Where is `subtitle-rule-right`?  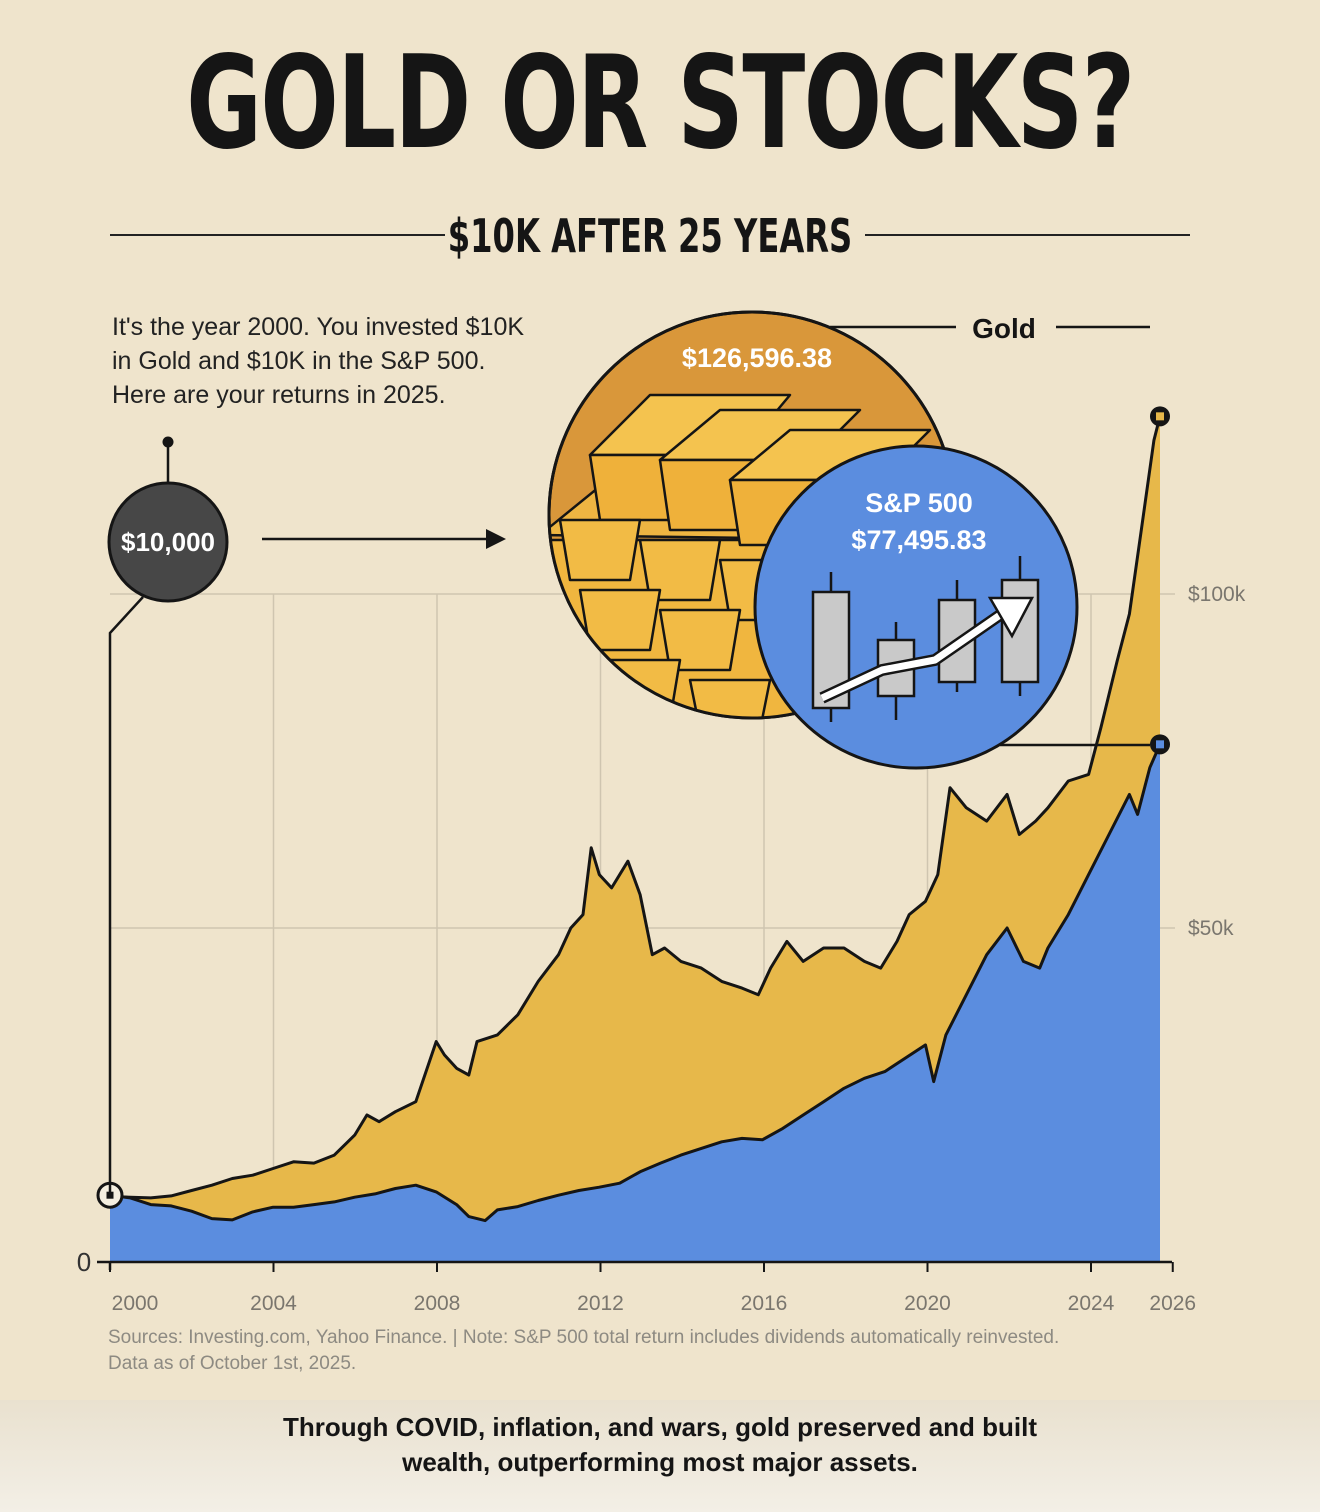
subtitle-rule-right is located at coordinates (1027, 235).